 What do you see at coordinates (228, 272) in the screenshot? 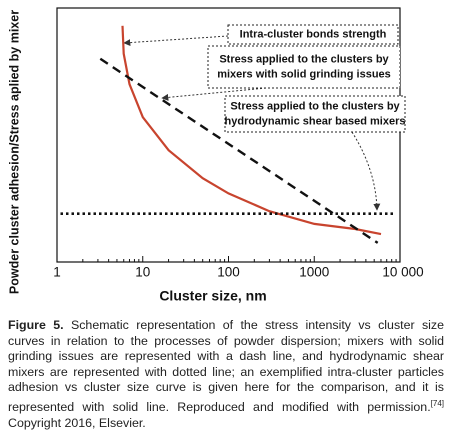
I see `x-tick-label: 100` at bounding box center [228, 272].